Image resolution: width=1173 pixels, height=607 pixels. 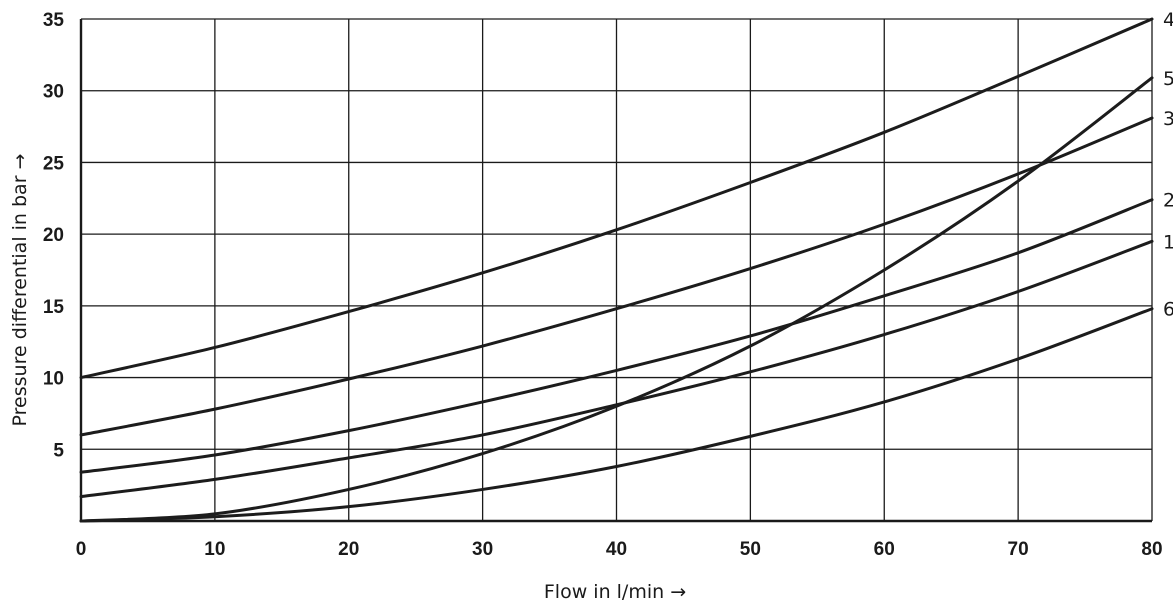 I want to click on series-label-6: 6, so click(x=1168, y=310).